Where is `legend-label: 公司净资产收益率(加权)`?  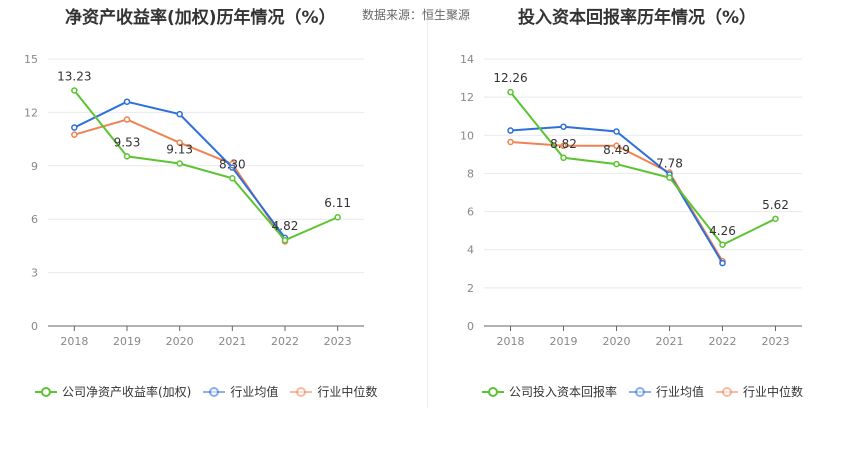
legend-label: 公司净资产收益率(加权) is located at coordinates (127, 392).